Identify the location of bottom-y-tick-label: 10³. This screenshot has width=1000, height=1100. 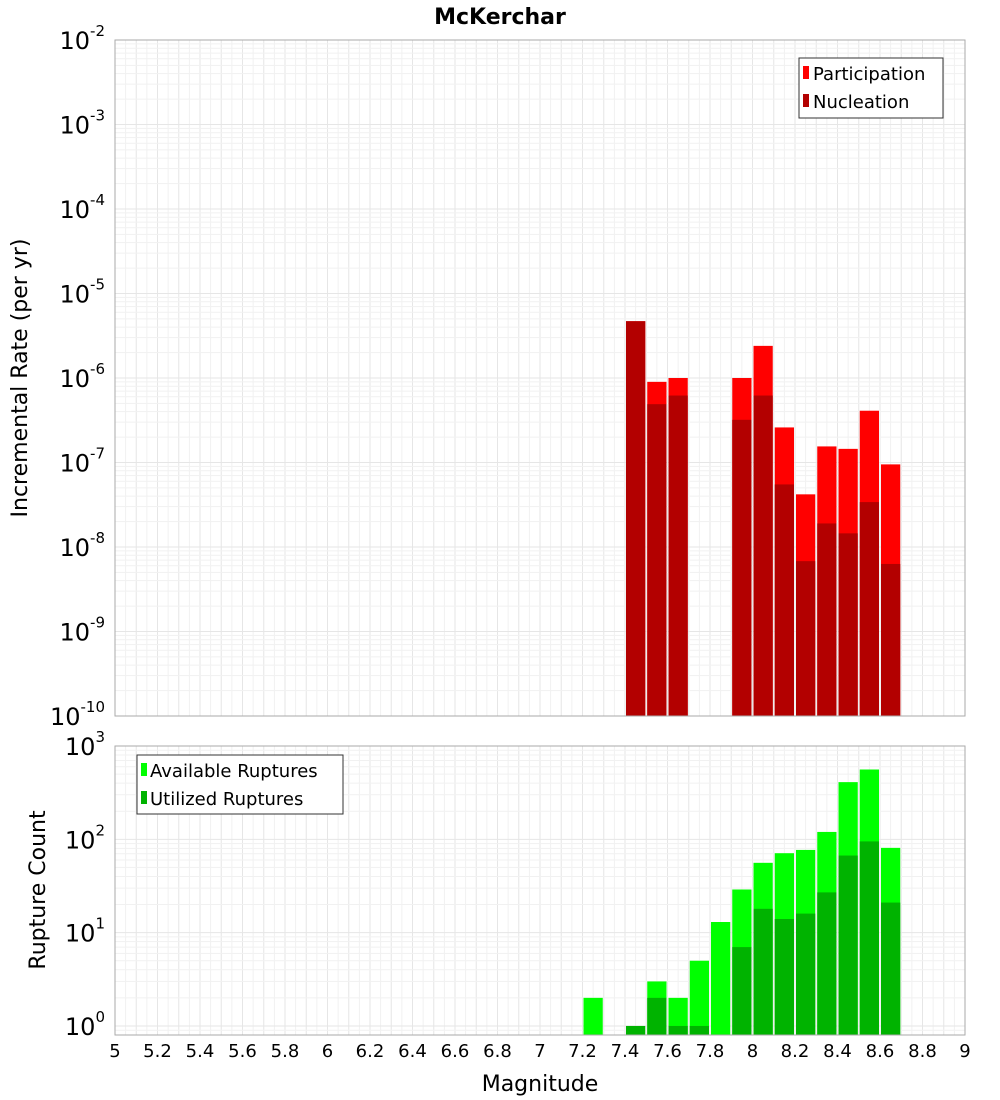
(85, 744).